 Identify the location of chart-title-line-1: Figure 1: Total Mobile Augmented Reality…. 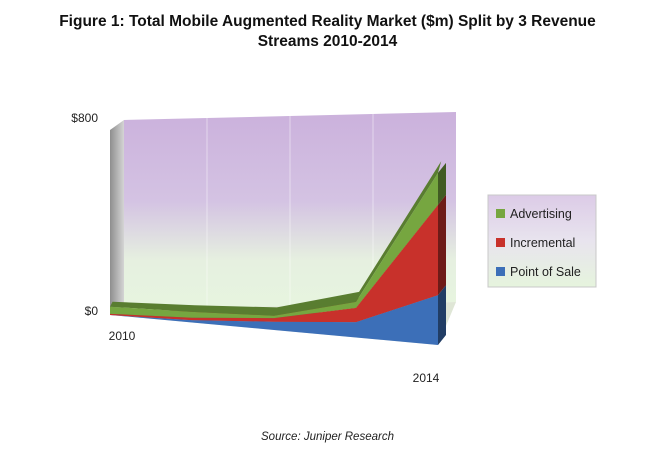
(327, 21).